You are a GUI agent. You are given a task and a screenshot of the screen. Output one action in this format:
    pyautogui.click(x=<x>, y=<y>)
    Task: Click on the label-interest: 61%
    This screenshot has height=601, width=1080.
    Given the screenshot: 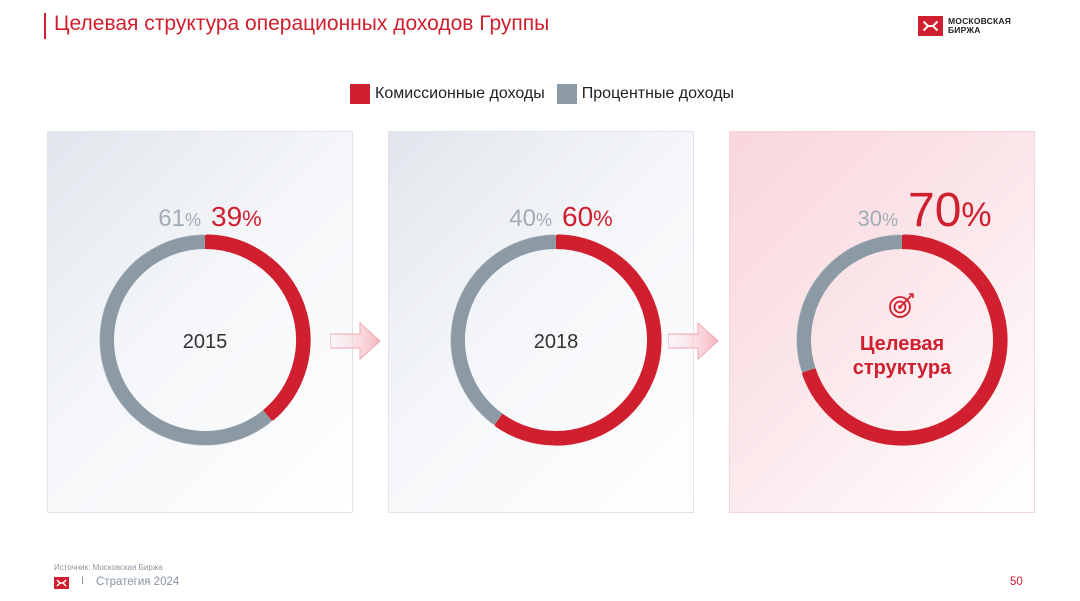 What is the action you would take?
    pyautogui.click(x=179, y=218)
    